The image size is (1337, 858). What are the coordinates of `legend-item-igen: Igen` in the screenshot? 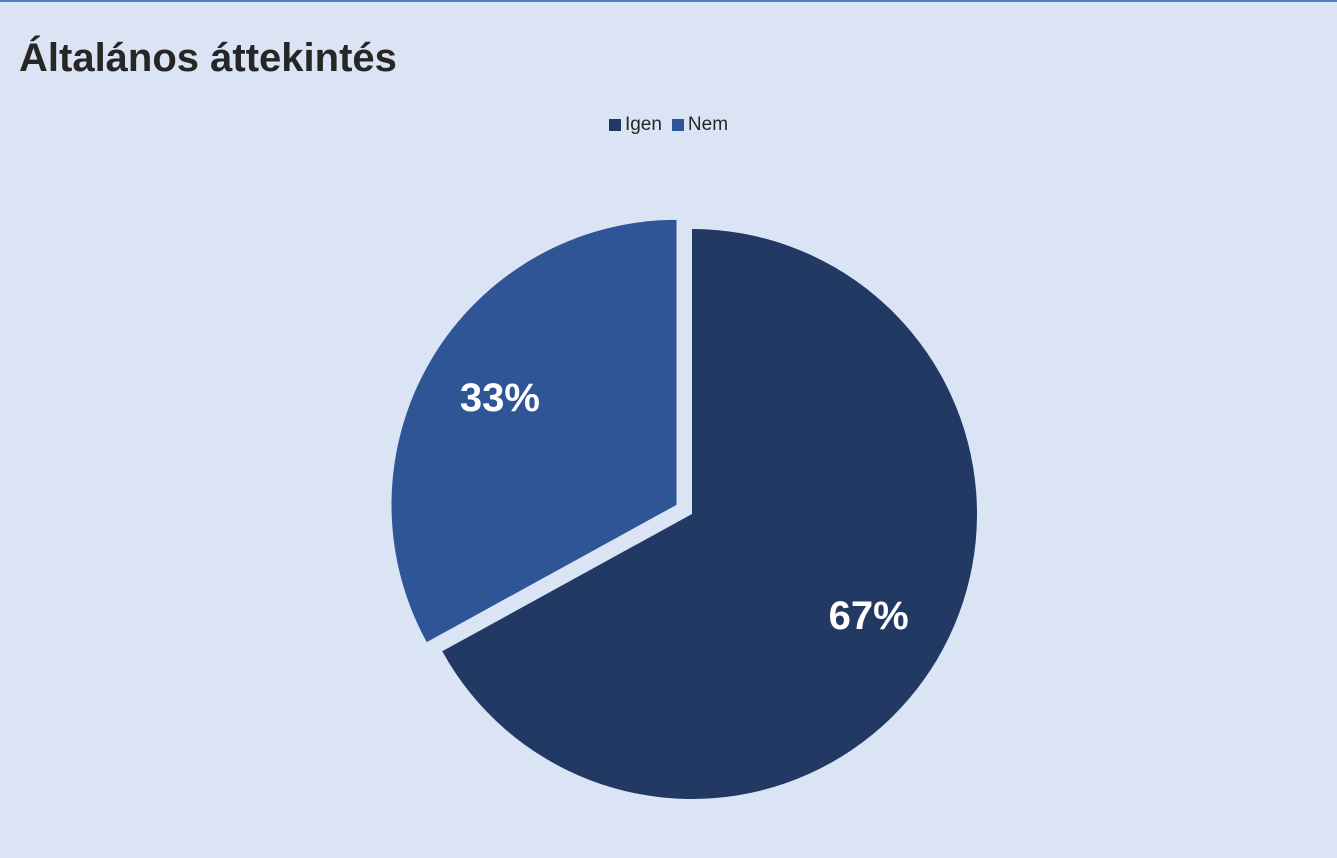 It's located at (635, 125).